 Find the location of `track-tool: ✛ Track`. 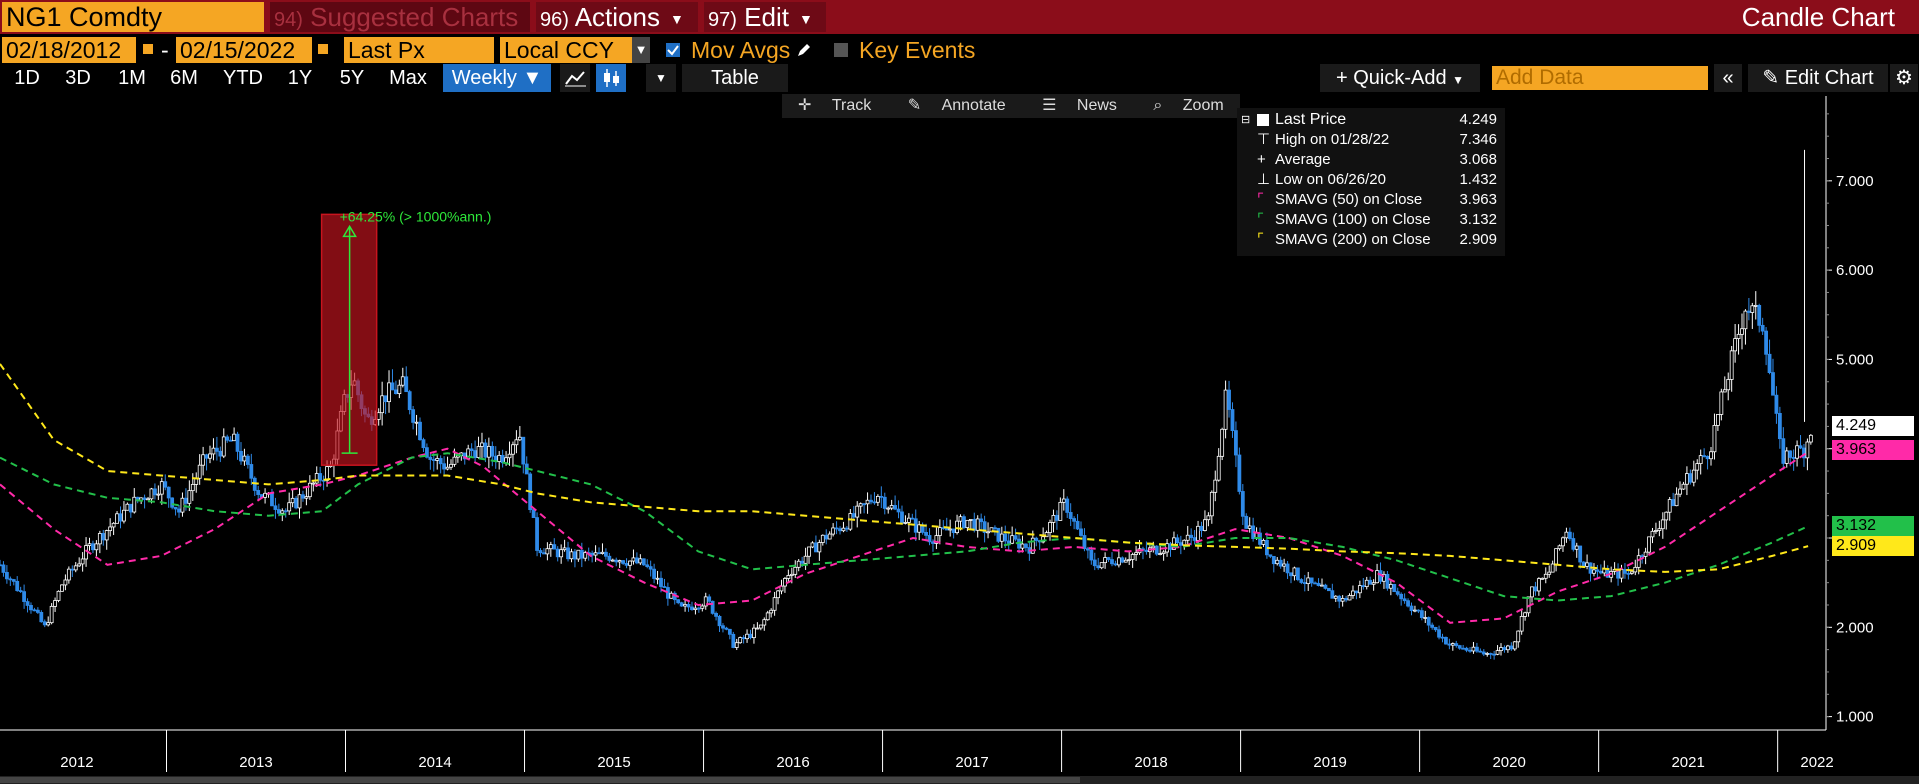

track-tool: ✛ Track is located at coordinates (834, 105).